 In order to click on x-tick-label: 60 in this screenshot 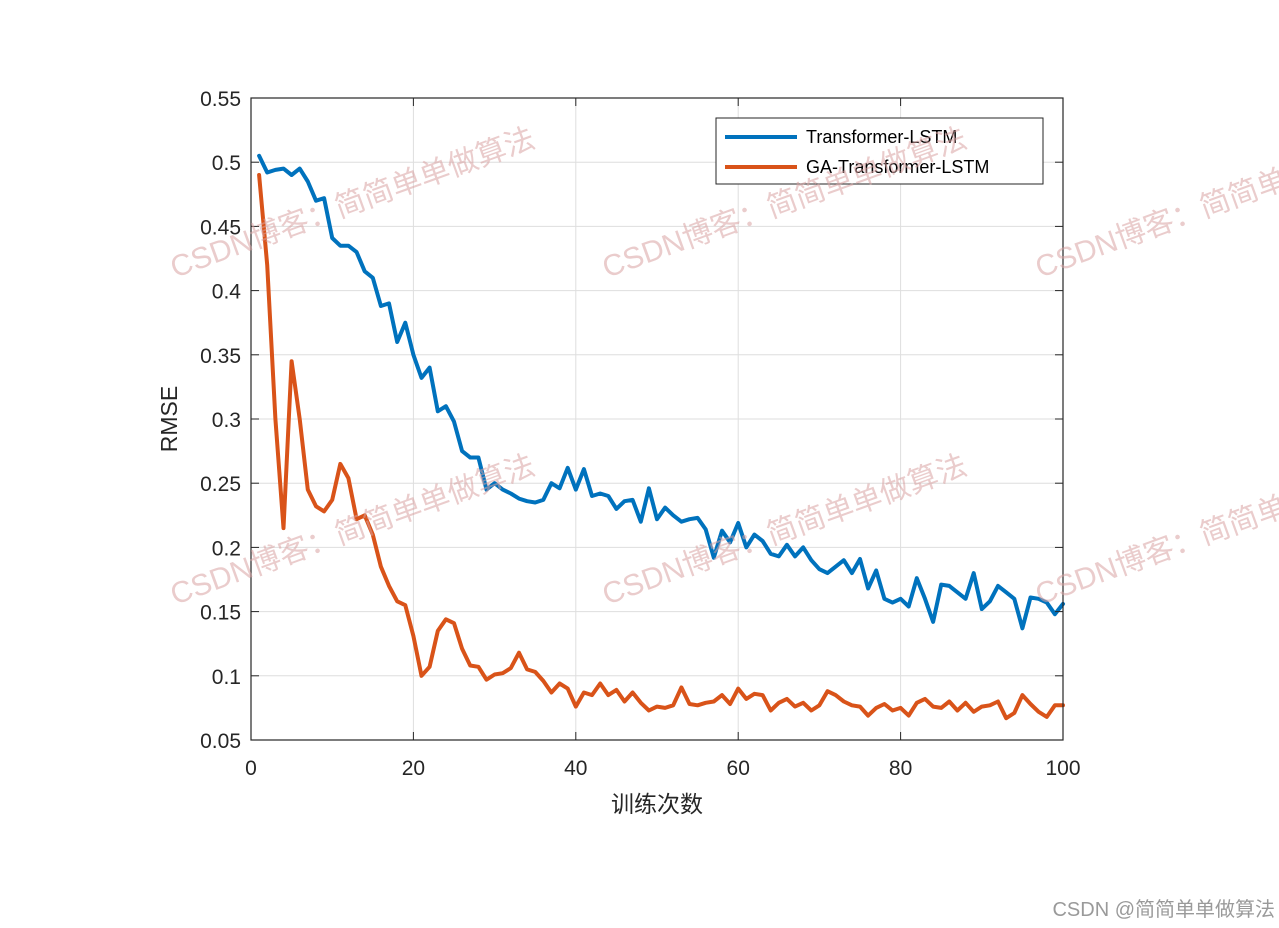, I will do `click(738, 768)`.